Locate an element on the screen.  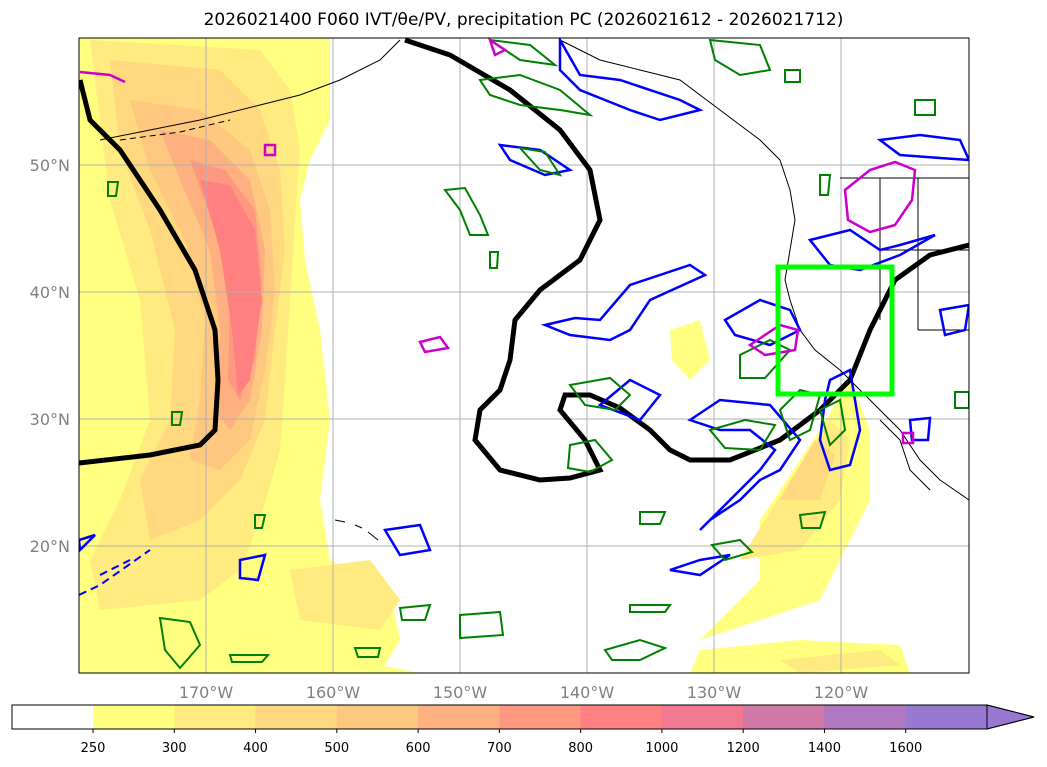
alaska-coast is located at coordinates (670, 100).